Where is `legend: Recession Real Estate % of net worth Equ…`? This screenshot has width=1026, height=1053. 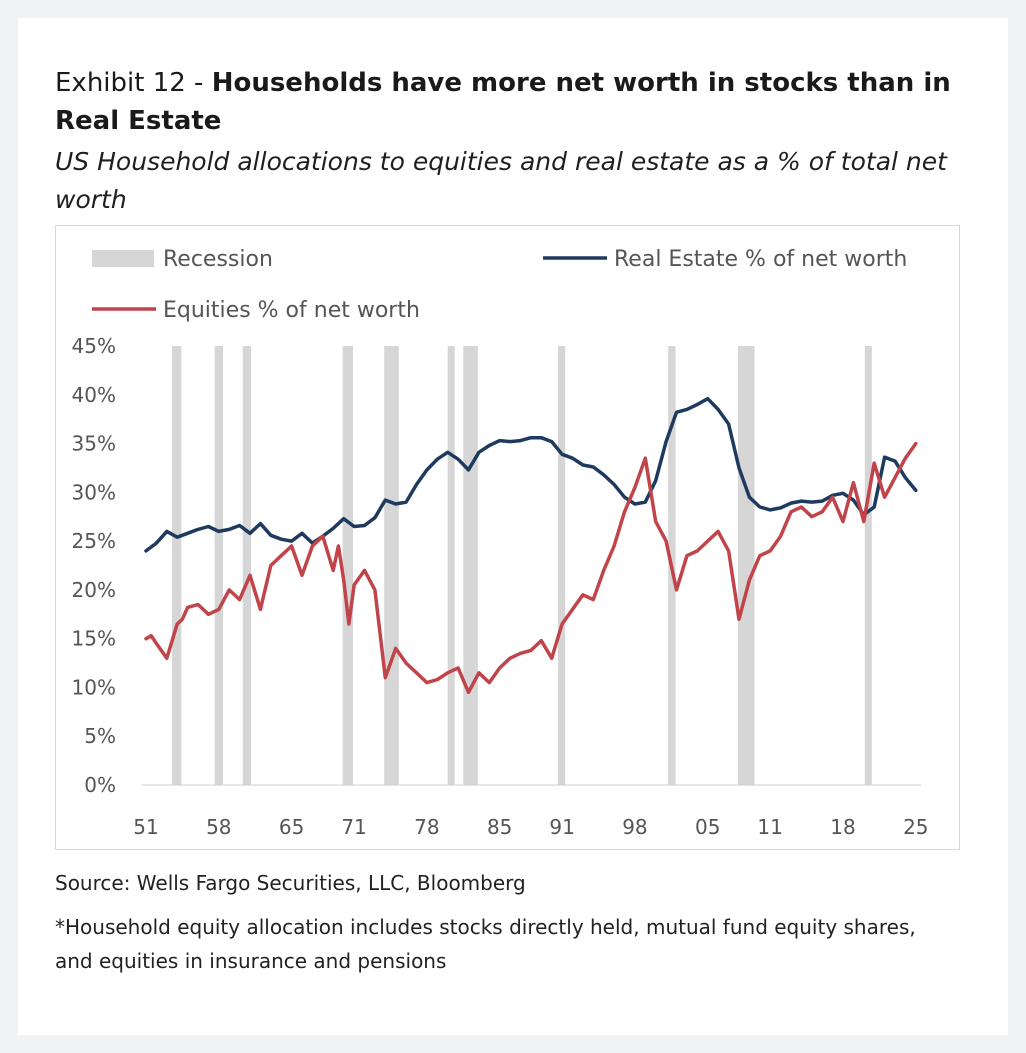
legend: Recession Real Estate % of net worth Equ… is located at coordinates (499, 285).